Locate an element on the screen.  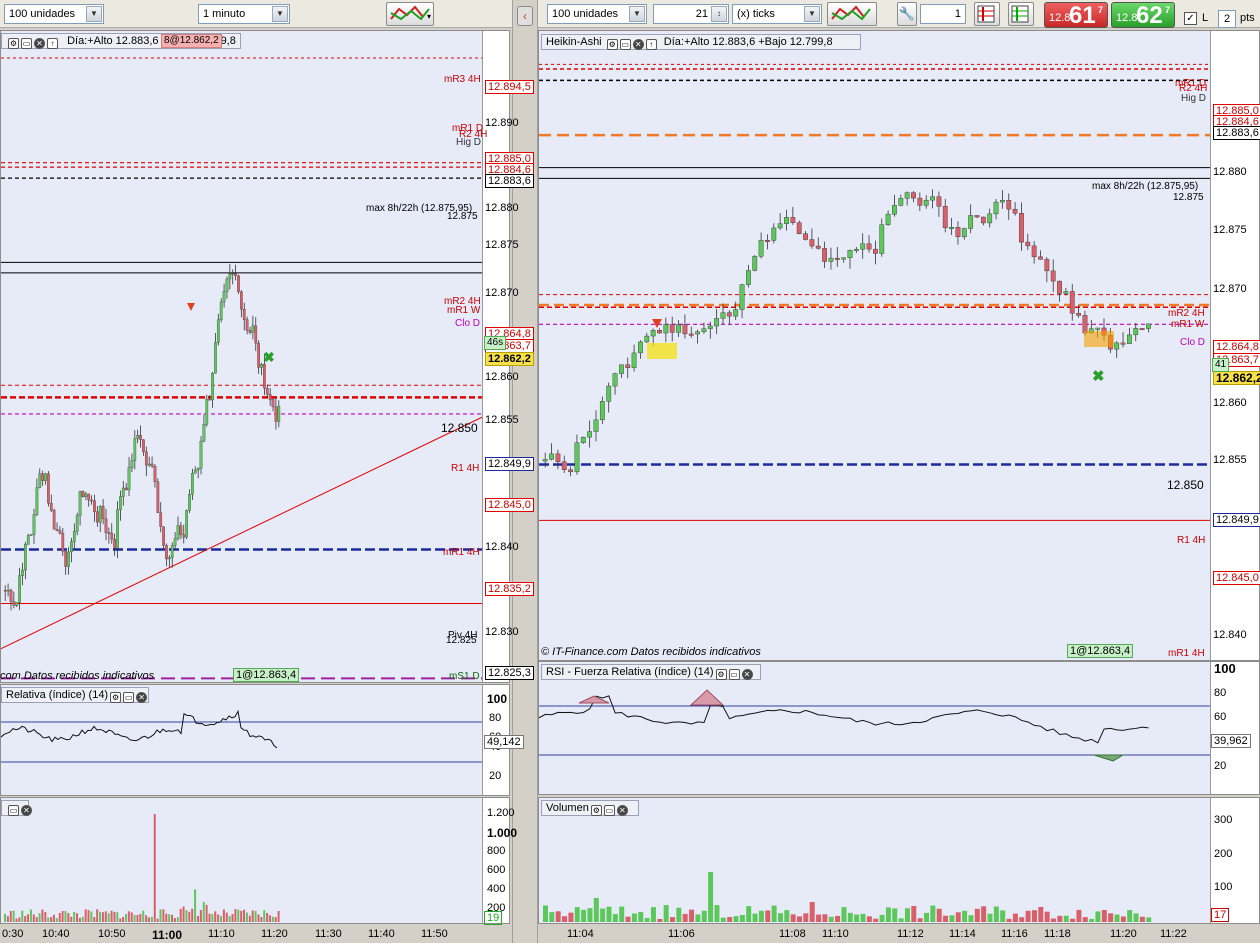
sell-ladder-button is located at coordinates (987, 14).